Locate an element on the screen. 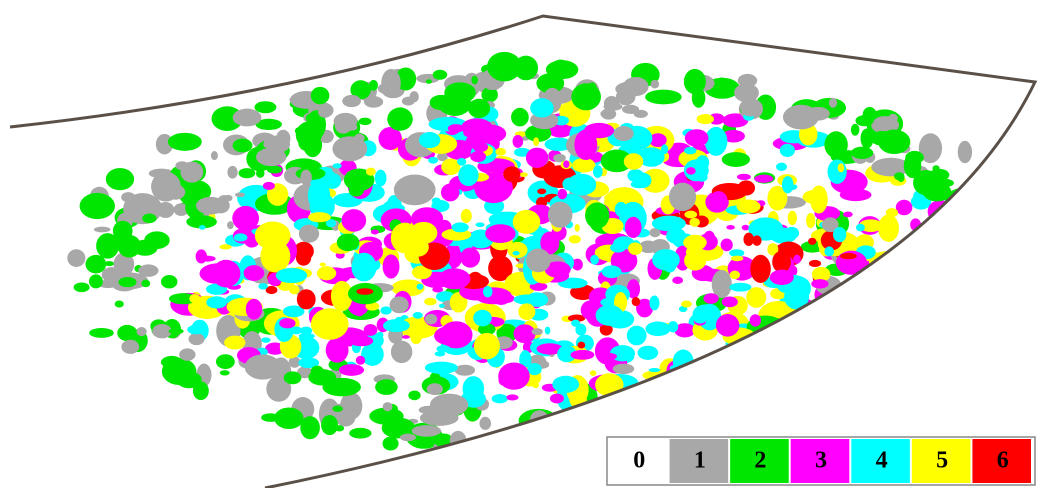 This screenshot has height=488, width=1045. legend-swatch is located at coordinates (820, 461).